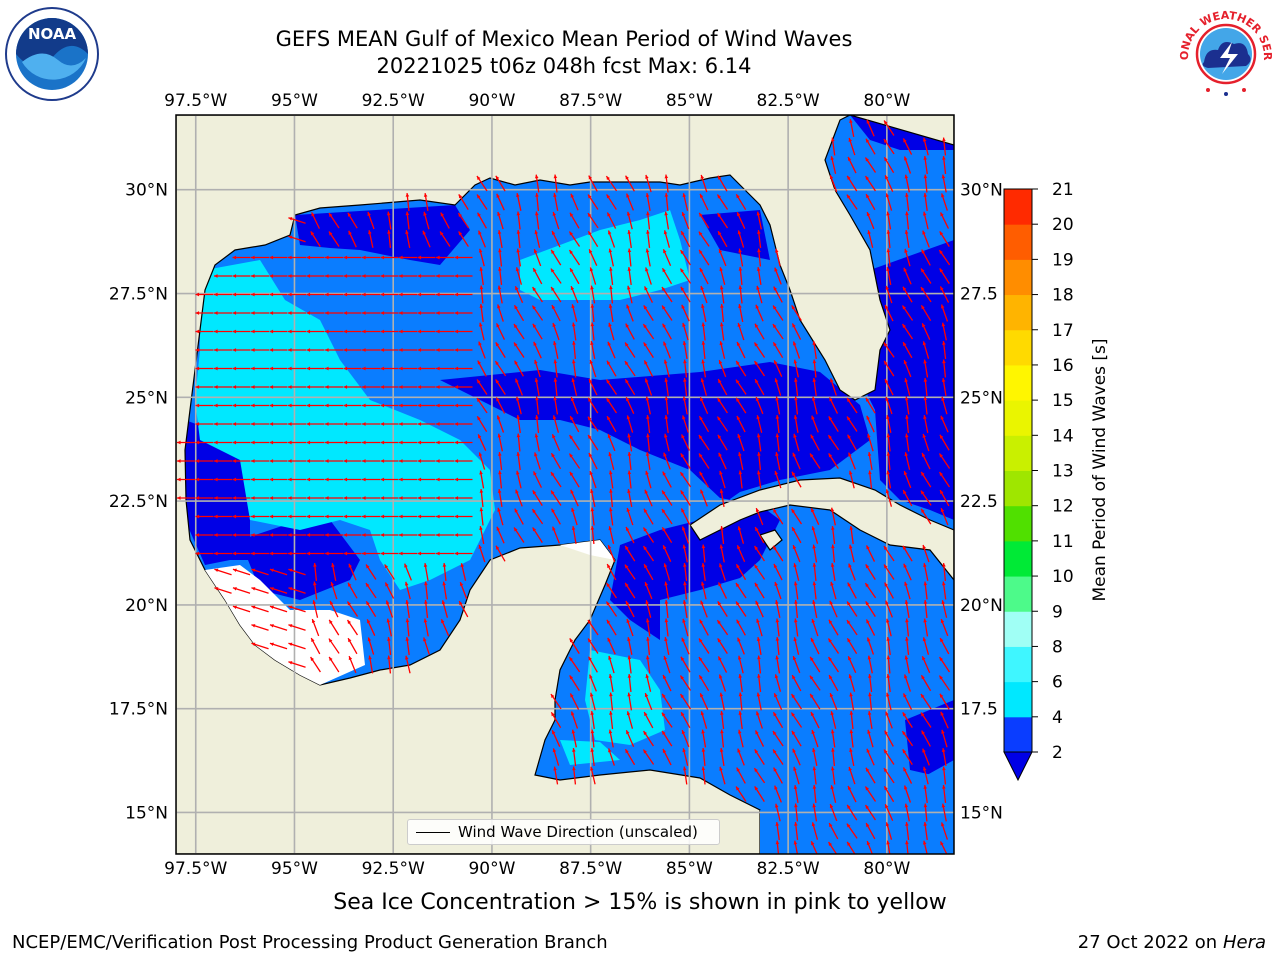 This screenshot has width=1280, height=960. Describe the element at coordinates (981, 398) in the screenshot. I see `lat-tick-label-right: 25°N` at that location.